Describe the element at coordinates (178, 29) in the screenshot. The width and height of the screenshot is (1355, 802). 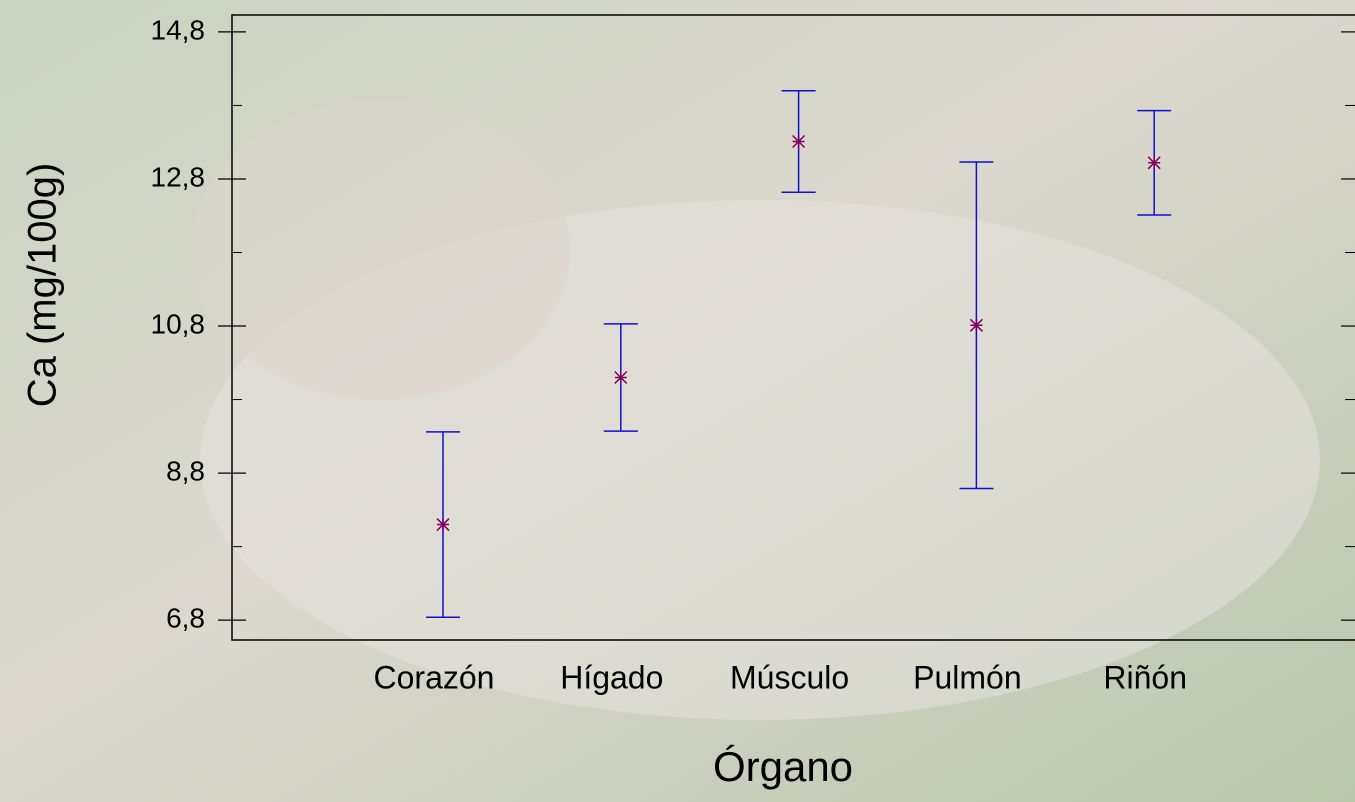
I see `y-tick-label: 14,8` at that location.